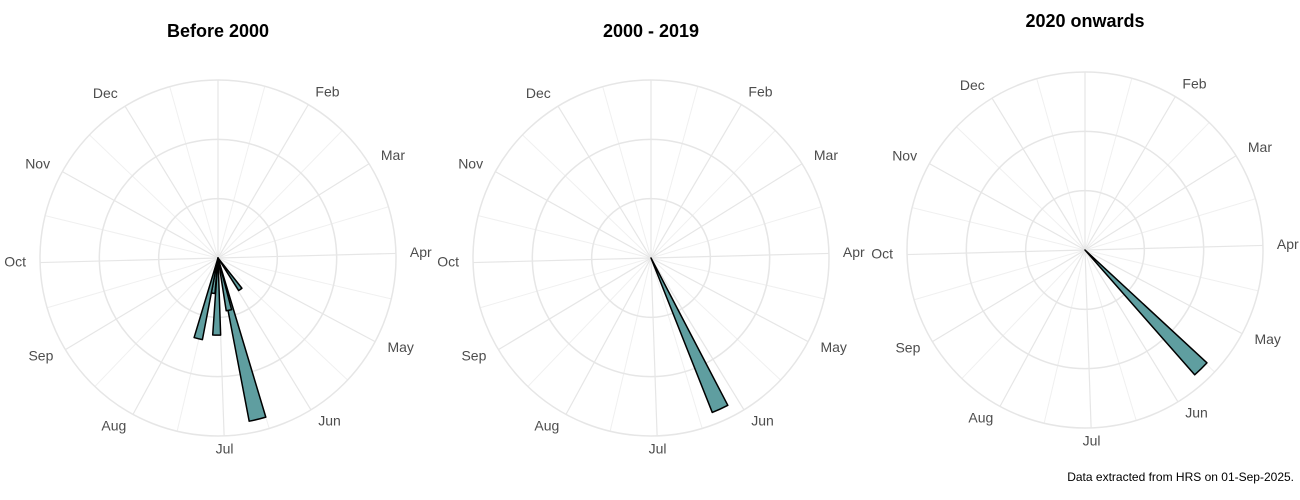 The width and height of the screenshot is (1300, 500). Describe the element at coordinates (218, 31) in the screenshot. I see `panel-title: Before 2000` at that location.